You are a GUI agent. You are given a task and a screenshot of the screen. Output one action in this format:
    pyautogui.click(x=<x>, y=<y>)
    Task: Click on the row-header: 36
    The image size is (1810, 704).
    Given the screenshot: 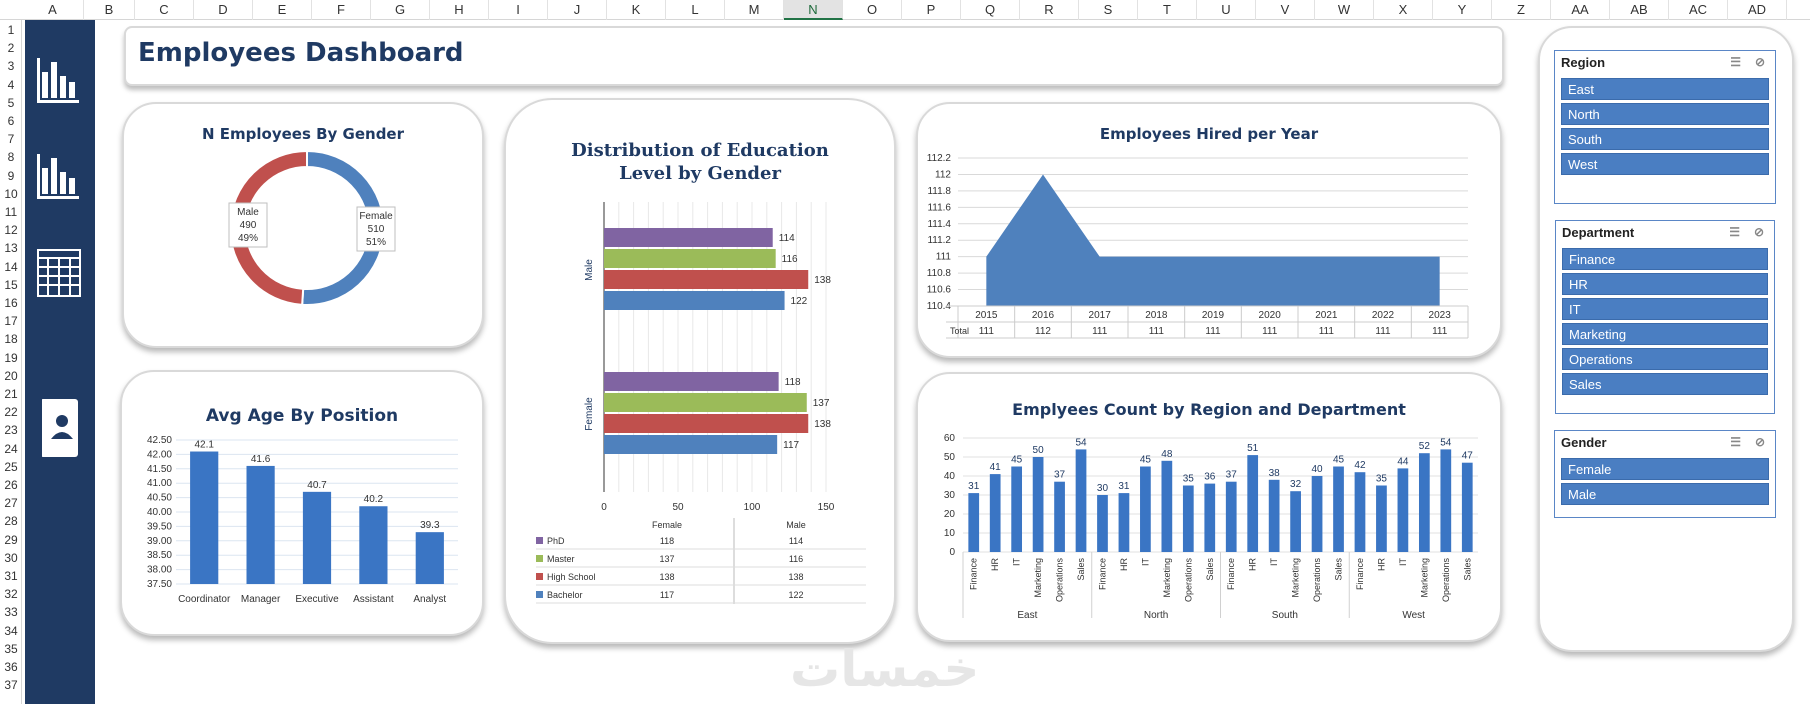 What is the action you would take?
    pyautogui.click(x=11, y=667)
    